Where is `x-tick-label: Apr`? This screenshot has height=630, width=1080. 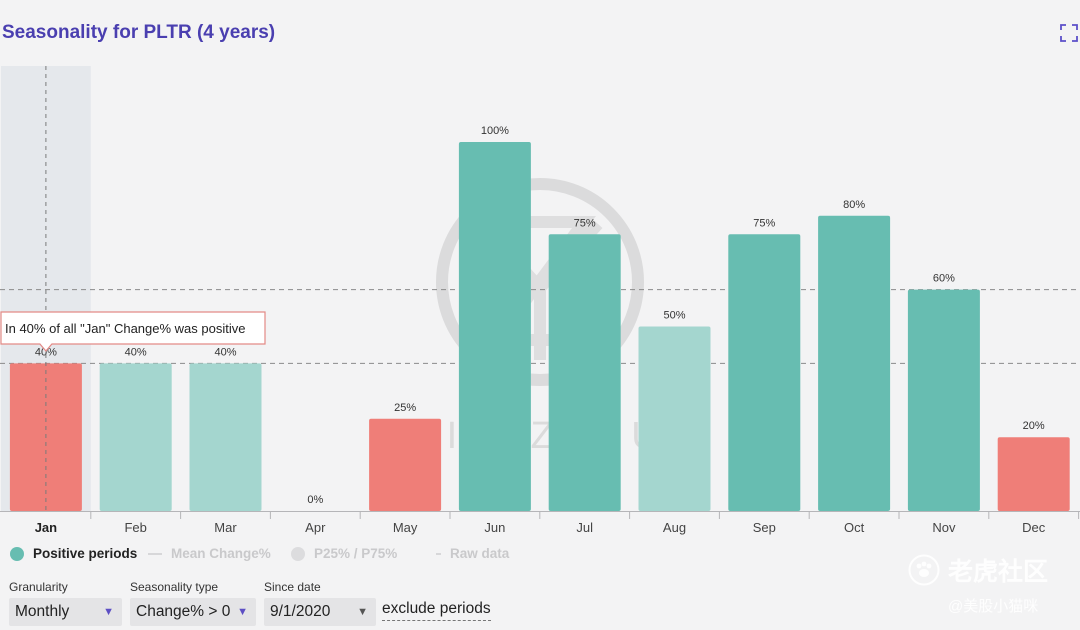
x-tick-label: Apr is located at coordinates (315, 527).